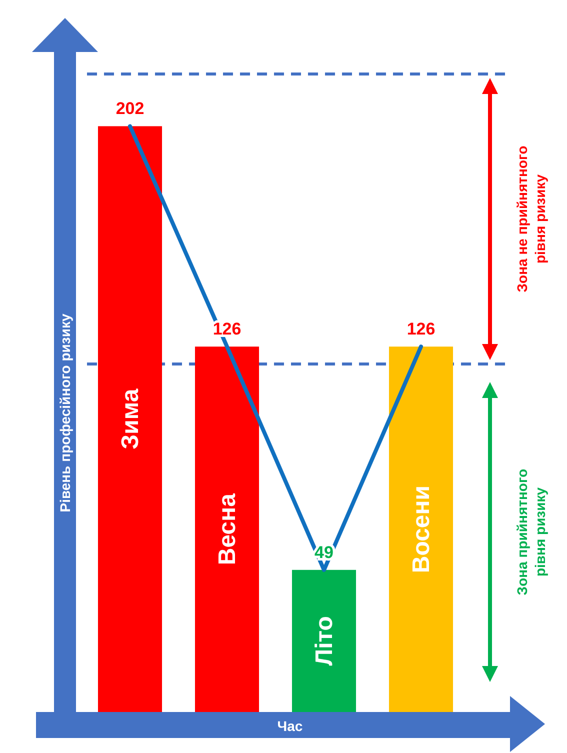 The image size is (567, 753). What do you see at coordinates (65, 413) in the screenshot?
I see `y-axis-title: Рівень професійного ризику` at bounding box center [65, 413].